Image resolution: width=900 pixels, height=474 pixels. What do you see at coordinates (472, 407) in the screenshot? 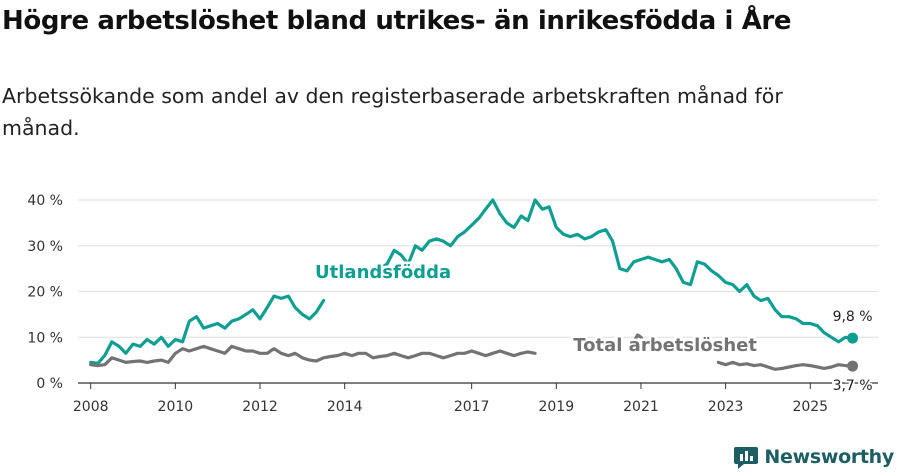
I see `x-tick-label: 2017` at bounding box center [472, 407].